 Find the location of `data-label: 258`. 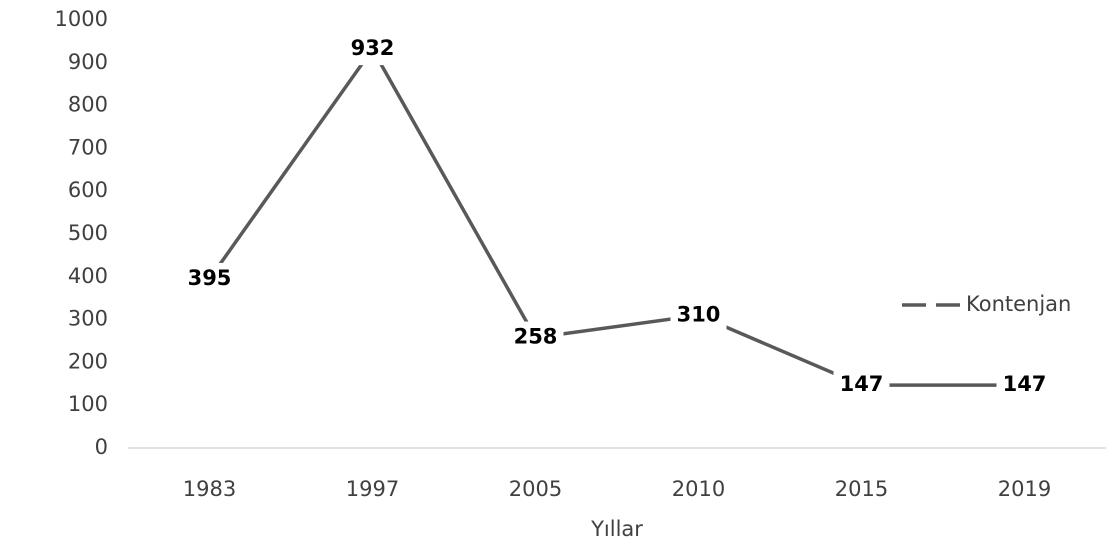

data-label: 258 is located at coordinates (536, 337).